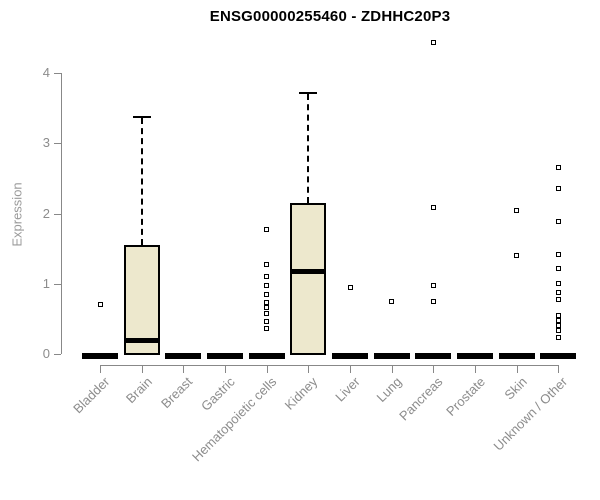 This screenshot has width=600, height=500. What do you see at coordinates (389, 390) in the screenshot?
I see `category-label: Lung` at bounding box center [389, 390].